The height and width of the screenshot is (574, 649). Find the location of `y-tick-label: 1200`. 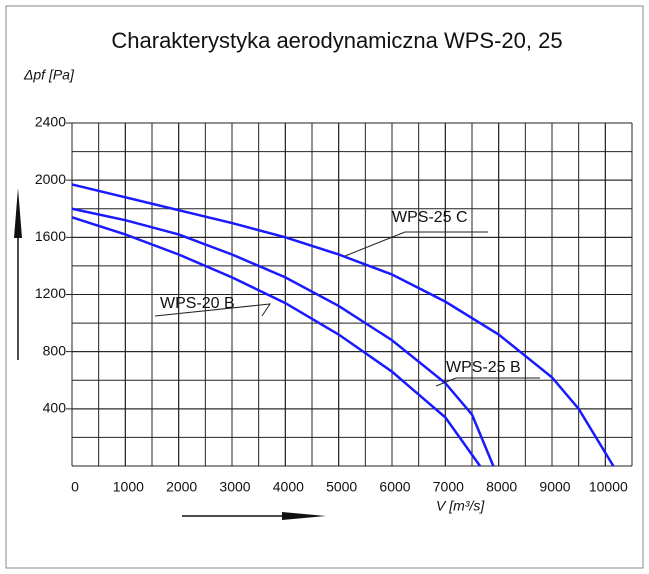

y-tick-label: 1200 is located at coordinates (50, 293).